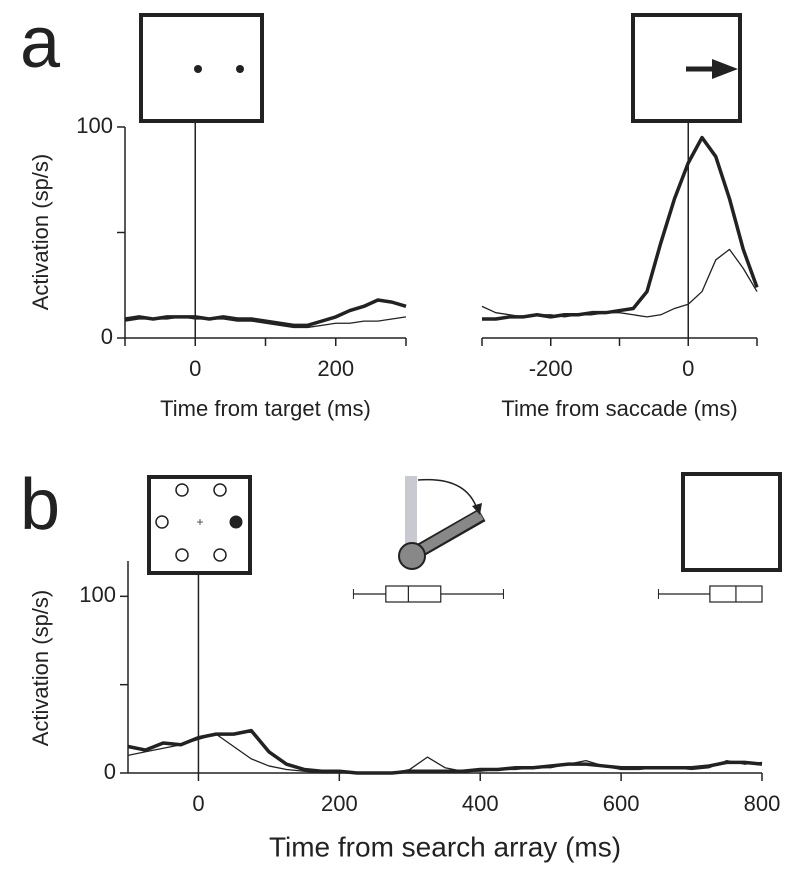 The height and width of the screenshot is (881, 800). What do you see at coordinates (40, 43) in the screenshot?
I see `panel-label: a` at bounding box center [40, 43].